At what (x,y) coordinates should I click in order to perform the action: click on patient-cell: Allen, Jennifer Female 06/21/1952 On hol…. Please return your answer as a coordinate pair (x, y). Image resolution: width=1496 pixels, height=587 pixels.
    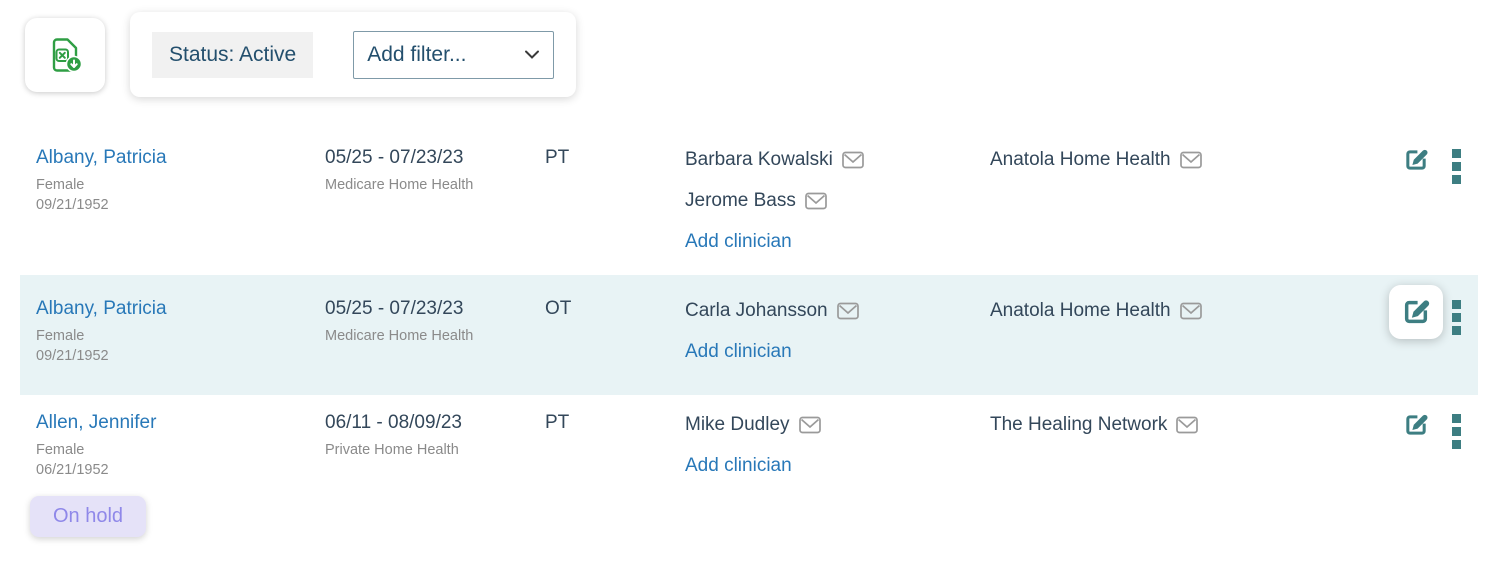
    Looking at the image, I should click on (177, 474).